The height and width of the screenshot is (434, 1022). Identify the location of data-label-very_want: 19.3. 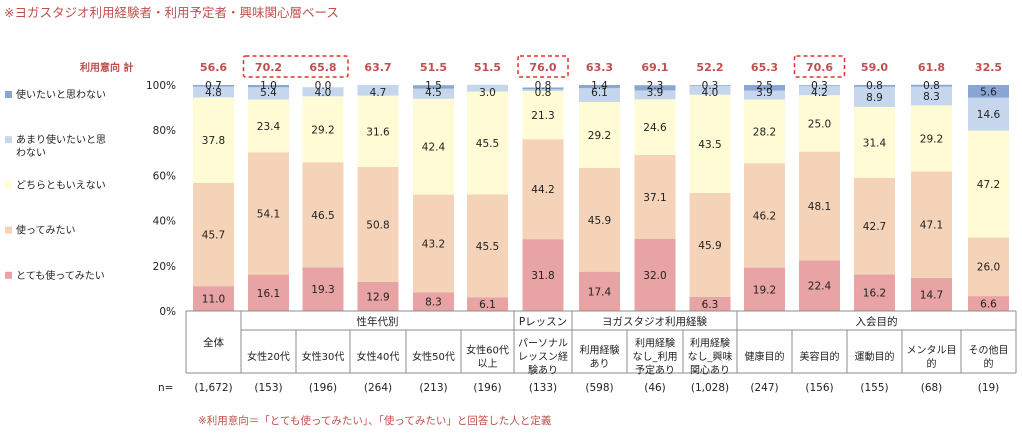
(322, 290).